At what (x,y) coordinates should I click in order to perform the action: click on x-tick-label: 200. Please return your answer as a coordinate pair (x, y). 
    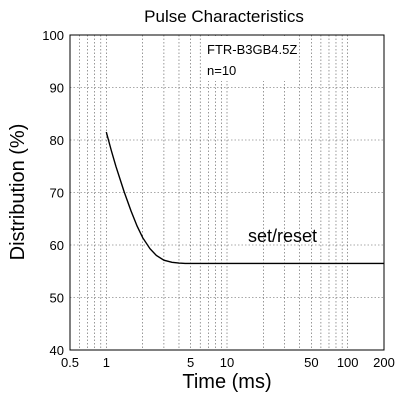
    Looking at the image, I should click on (384, 362).